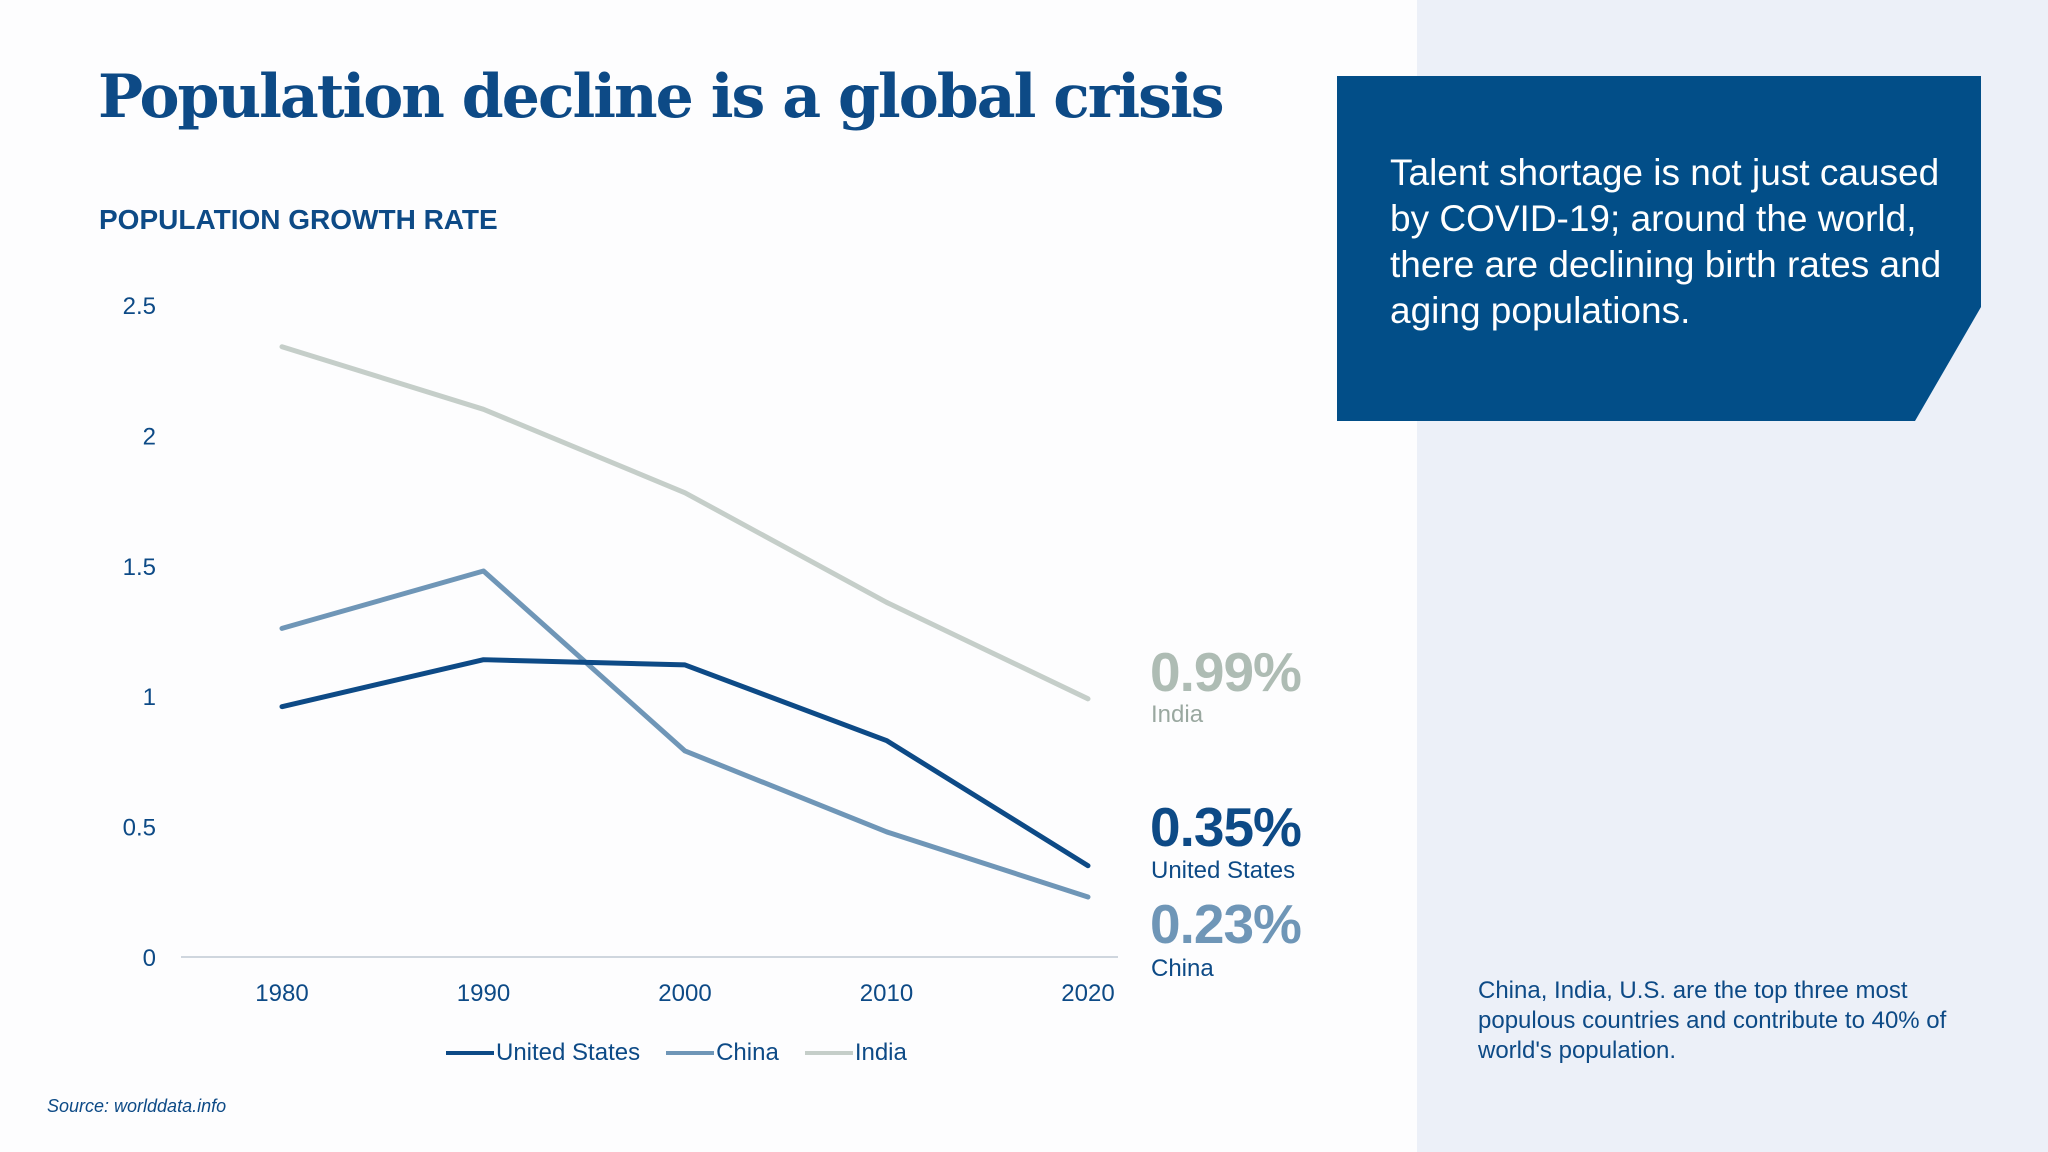  What do you see at coordinates (1087, 993) in the screenshot?
I see `x-tick-label: 2020` at bounding box center [1087, 993].